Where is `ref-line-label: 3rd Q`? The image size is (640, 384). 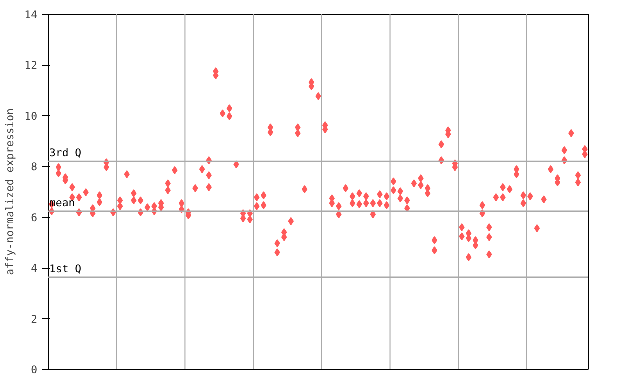
ref-line-label: 3rd Q is located at coordinates (66, 153).